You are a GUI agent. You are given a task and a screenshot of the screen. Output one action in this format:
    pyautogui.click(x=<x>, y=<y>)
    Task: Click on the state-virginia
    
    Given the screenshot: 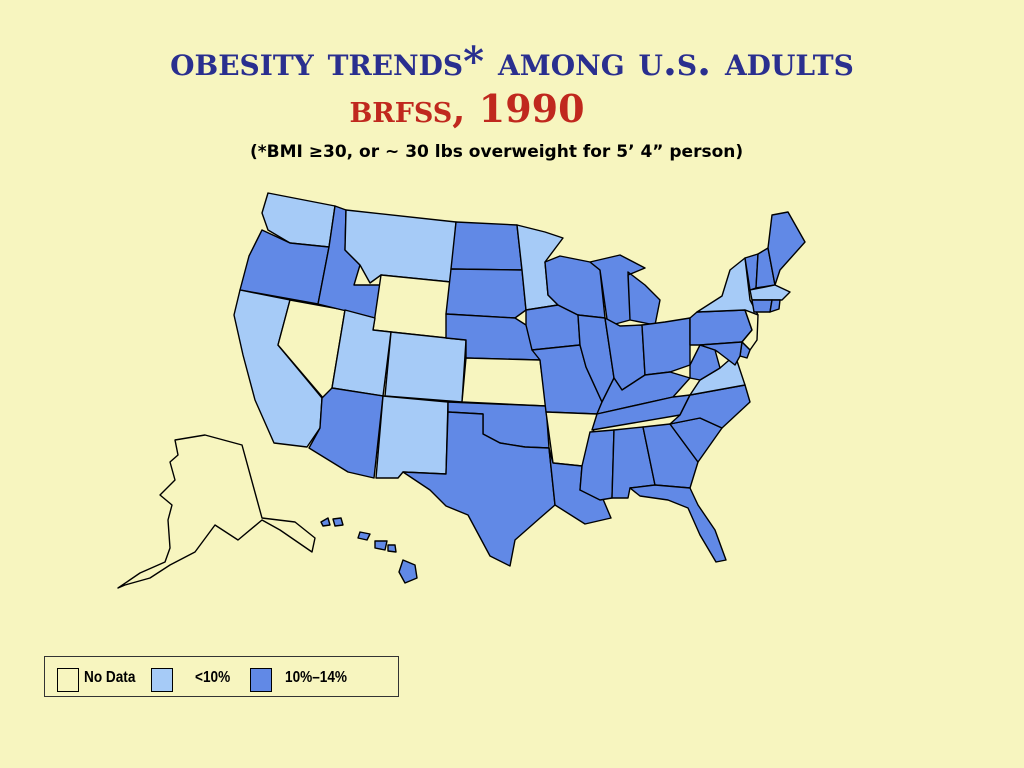 What is the action you would take?
    pyautogui.click(x=717, y=375)
    